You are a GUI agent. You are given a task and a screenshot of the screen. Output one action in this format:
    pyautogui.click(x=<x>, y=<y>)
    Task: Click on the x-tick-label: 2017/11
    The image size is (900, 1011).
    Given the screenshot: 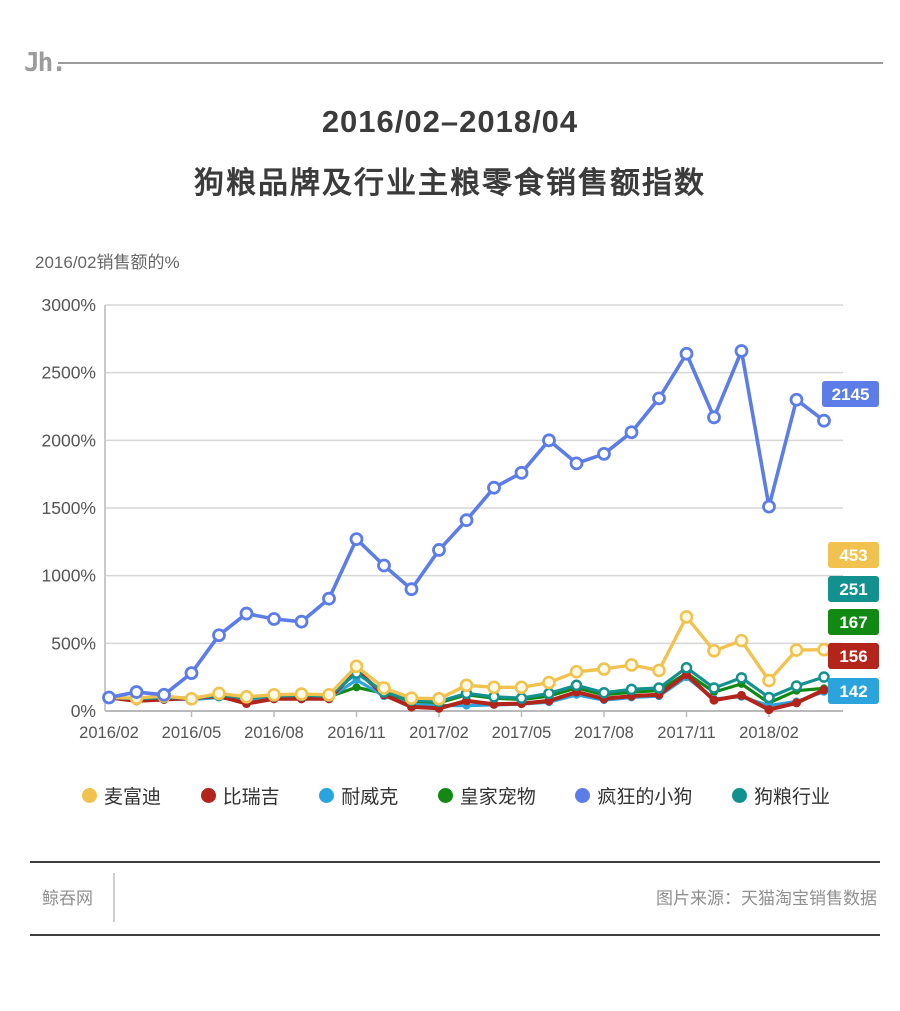 What is the action you would take?
    pyautogui.click(x=686, y=733)
    